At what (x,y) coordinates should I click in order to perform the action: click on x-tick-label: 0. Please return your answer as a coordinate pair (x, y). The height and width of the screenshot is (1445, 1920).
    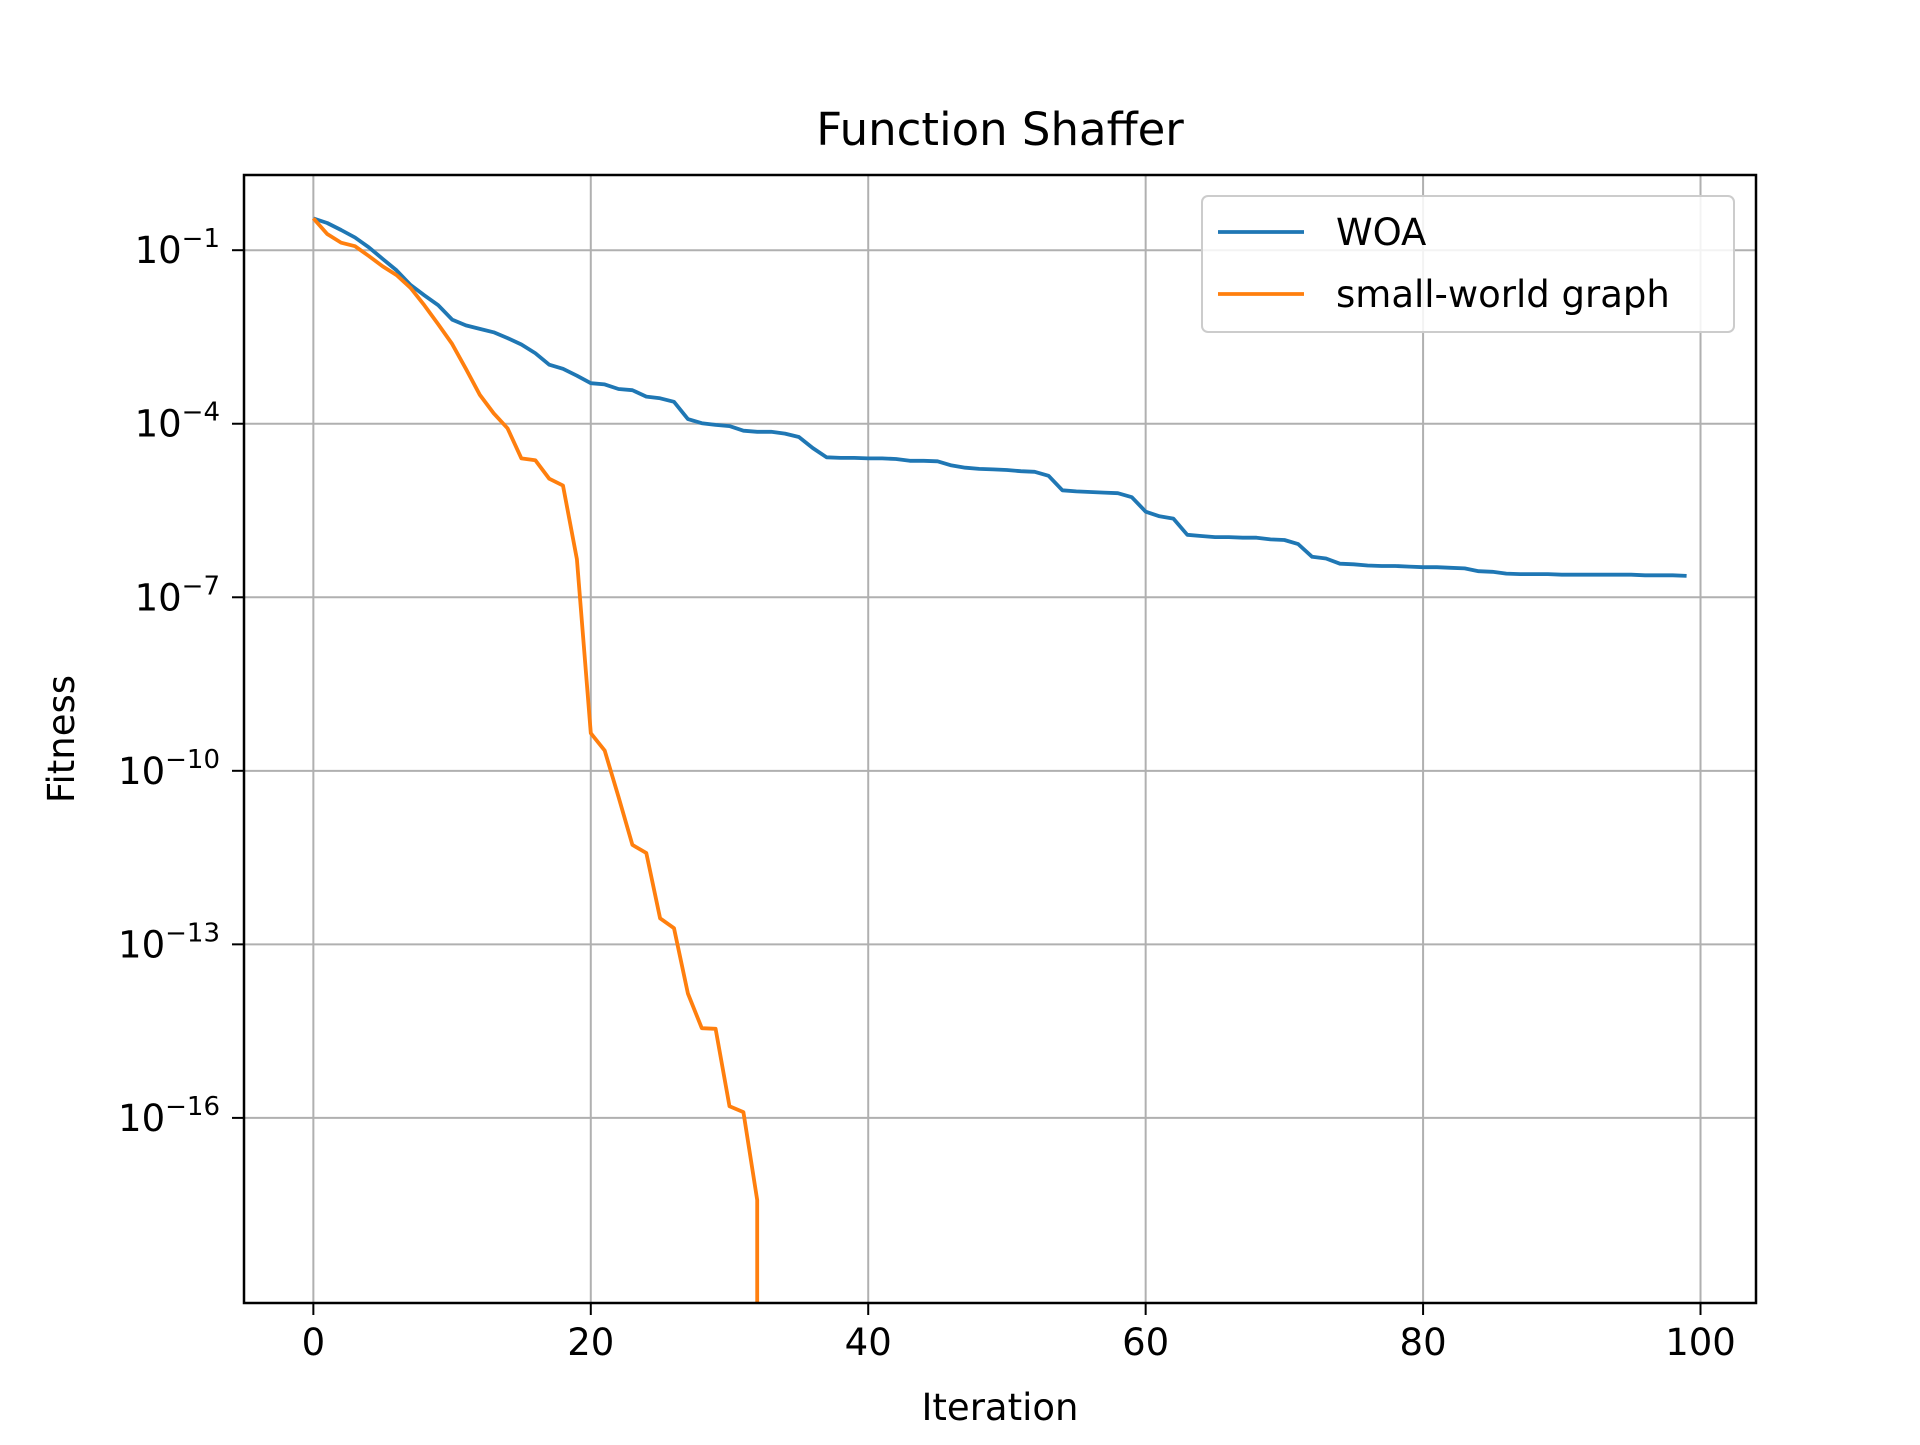
    Looking at the image, I should click on (314, 1342).